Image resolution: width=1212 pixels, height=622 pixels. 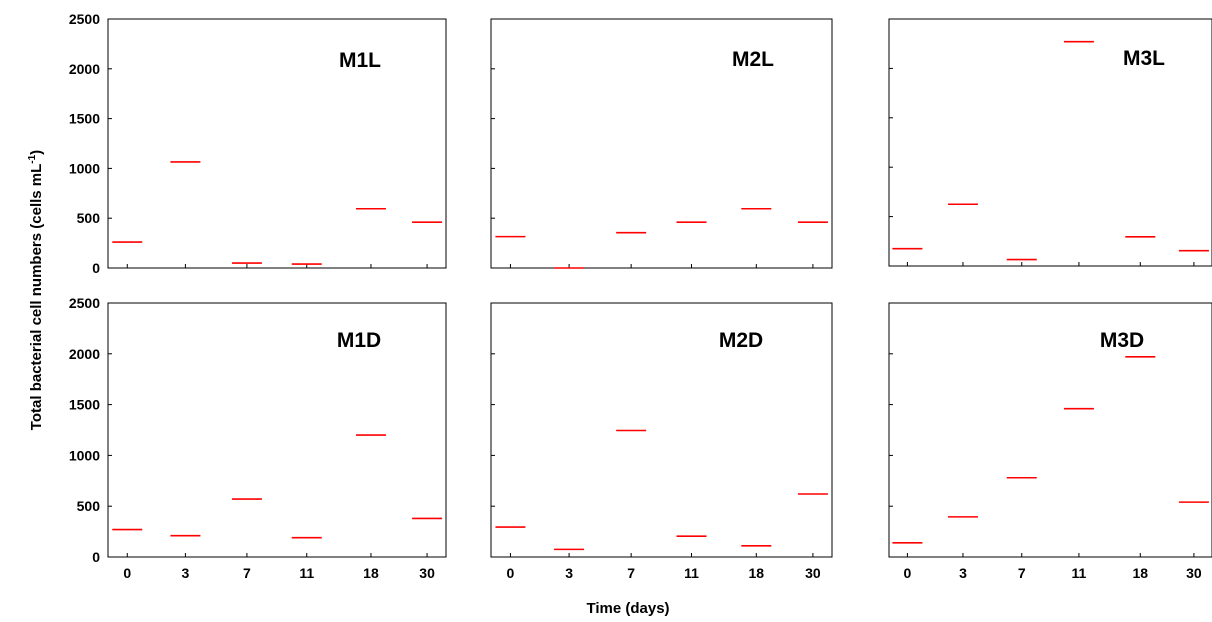 What do you see at coordinates (1050, 142) in the screenshot?
I see `panel-m3l: M3L` at bounding box center [1050, 142].